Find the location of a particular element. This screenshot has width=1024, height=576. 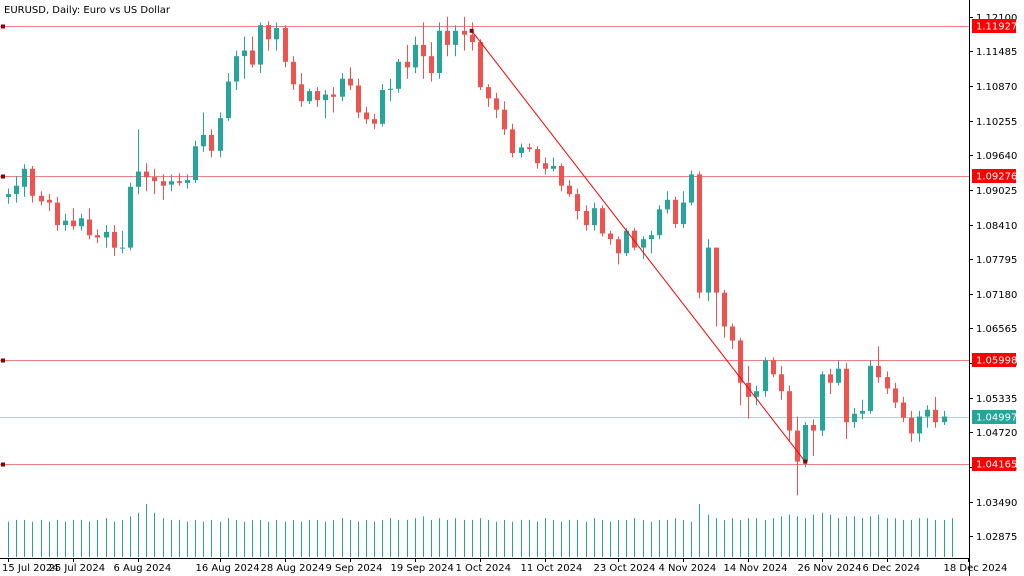

level-price-badge: 1.05998 is located at coordinates (994, 360).